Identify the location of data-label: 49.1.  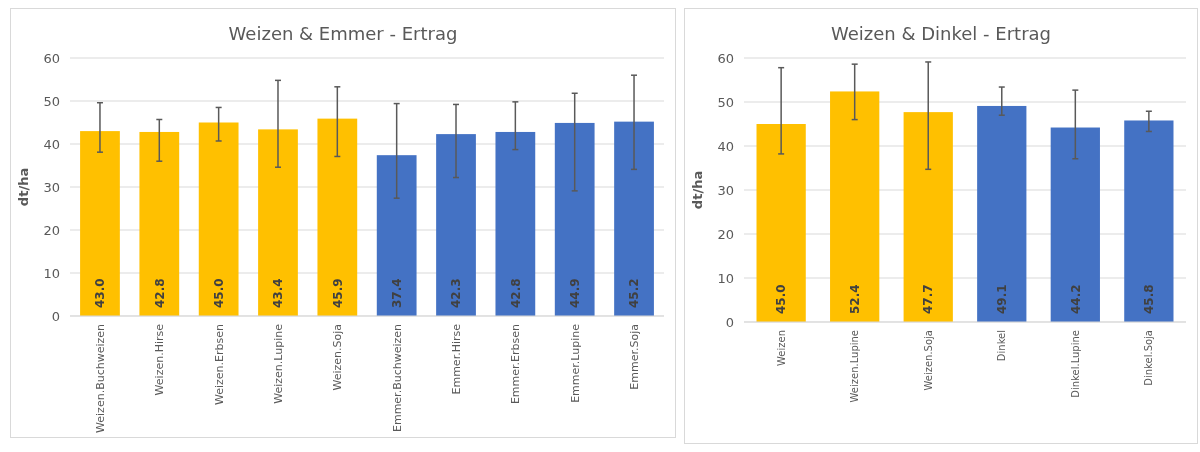
(1001, 299).